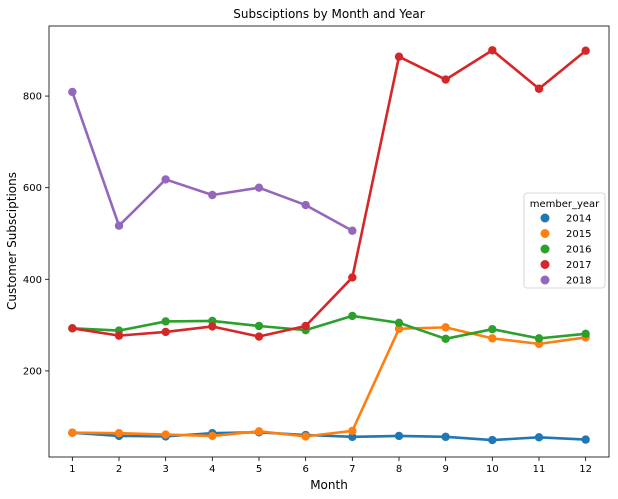  I want to click on y-tick-label: 800, so click(32, 97).